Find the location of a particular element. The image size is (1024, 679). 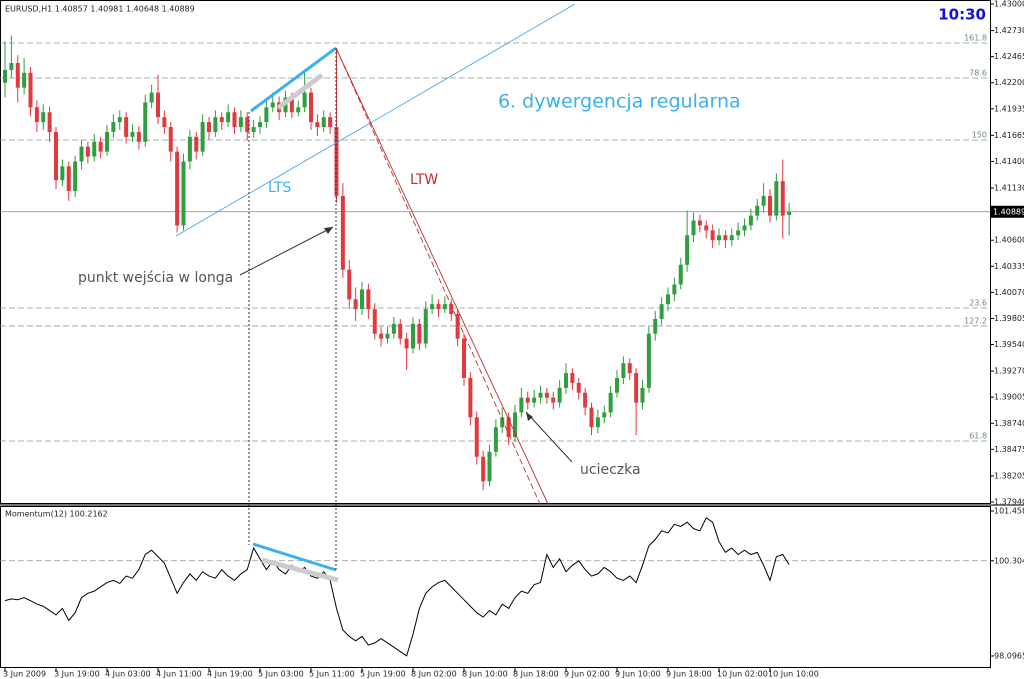

fib-label: 127.2 is located at coordinates (975, 320).